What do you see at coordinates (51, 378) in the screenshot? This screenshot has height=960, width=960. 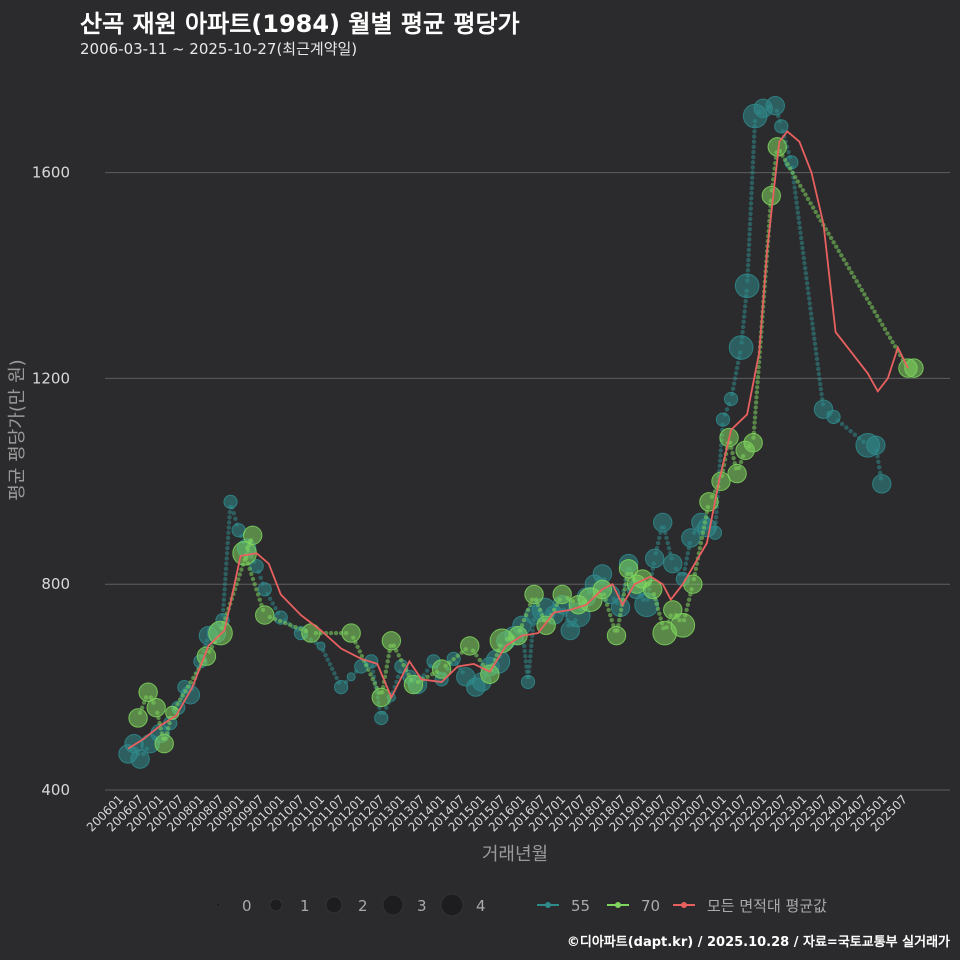 I see `y-tick-1200: 1200` at bounding box center [51, 378].